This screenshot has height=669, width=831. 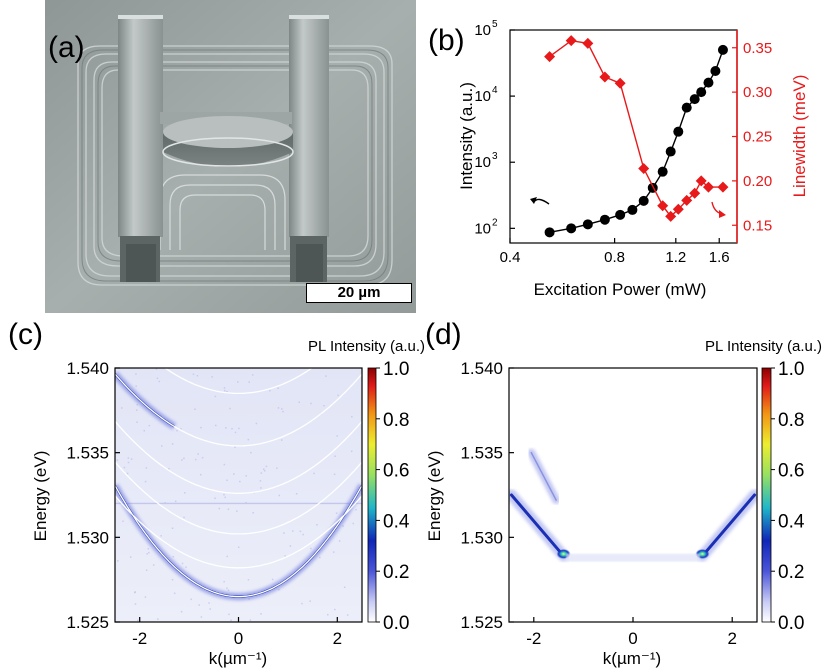 What do you see at coordinates (40, 496) in the screenshot?
I see `panel-c-ylabel: Energy (eV)` at bounding box center [40, 496].